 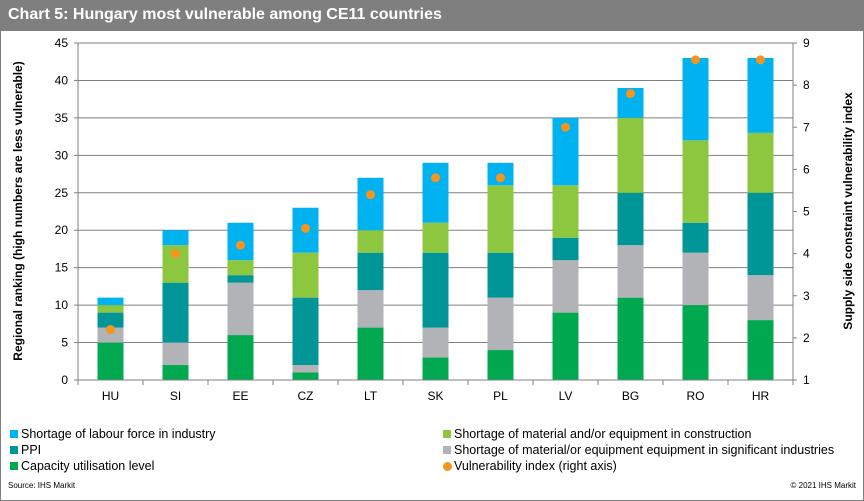 I want to click on y2-tick-label: 3, so click(x=806, y=296).